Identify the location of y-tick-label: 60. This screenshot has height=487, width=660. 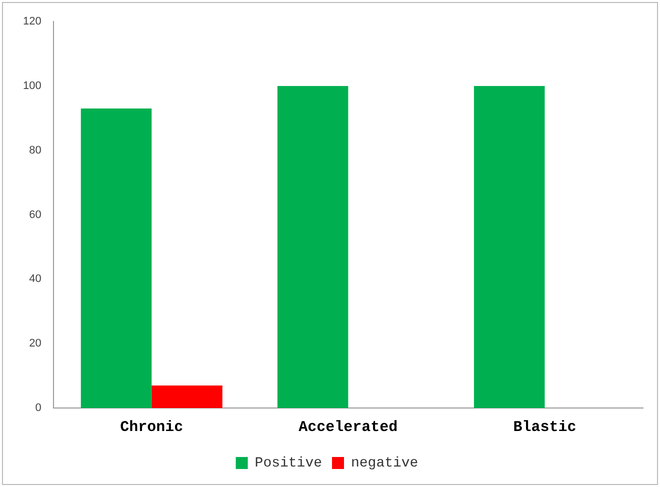
(35, 214).